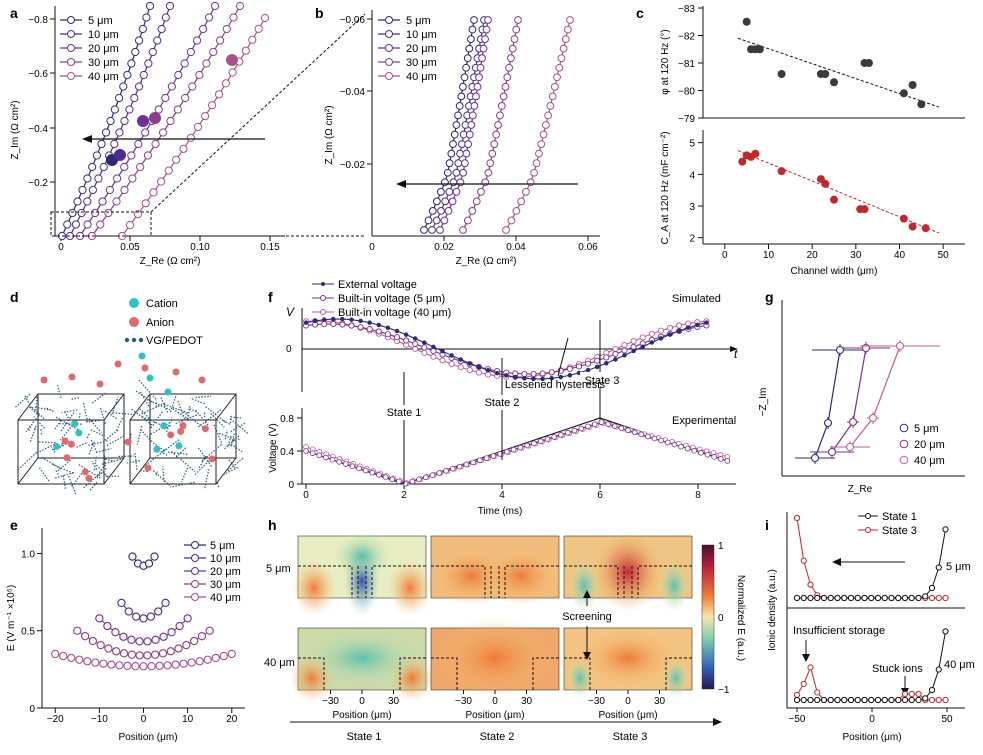 This screenshot has width=983, height=755. What do you see at coordinates (270, 297) in the screenshot?
I see `panel-label-f: f` at bounding box center [270, 297].